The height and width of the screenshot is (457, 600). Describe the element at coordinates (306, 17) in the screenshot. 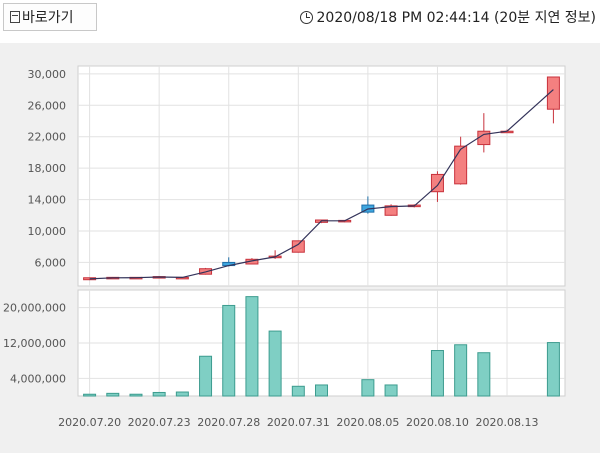

I see `clock-icon` at that location.